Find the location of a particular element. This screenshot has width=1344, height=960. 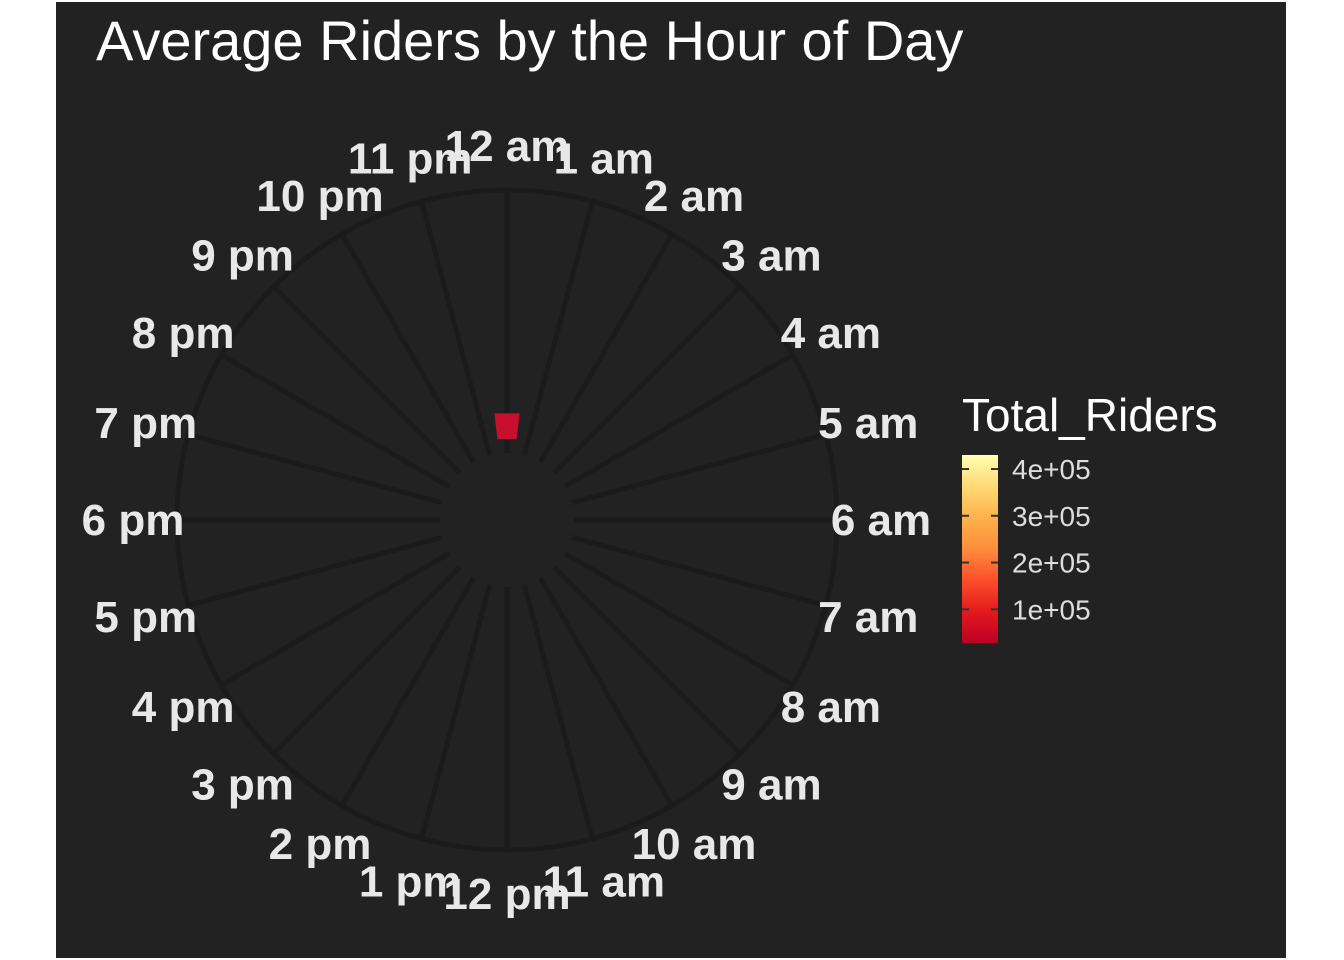

legend-title: Total_Riders is located at coordinates (1090, 415).